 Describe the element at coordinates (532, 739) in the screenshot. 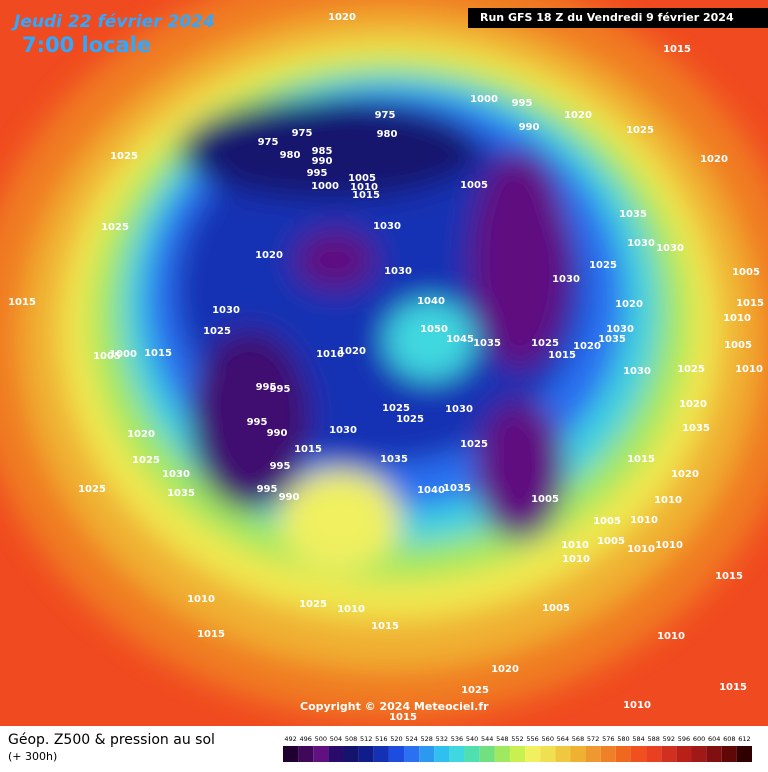

I see `colorbar-label: 556` at that location.